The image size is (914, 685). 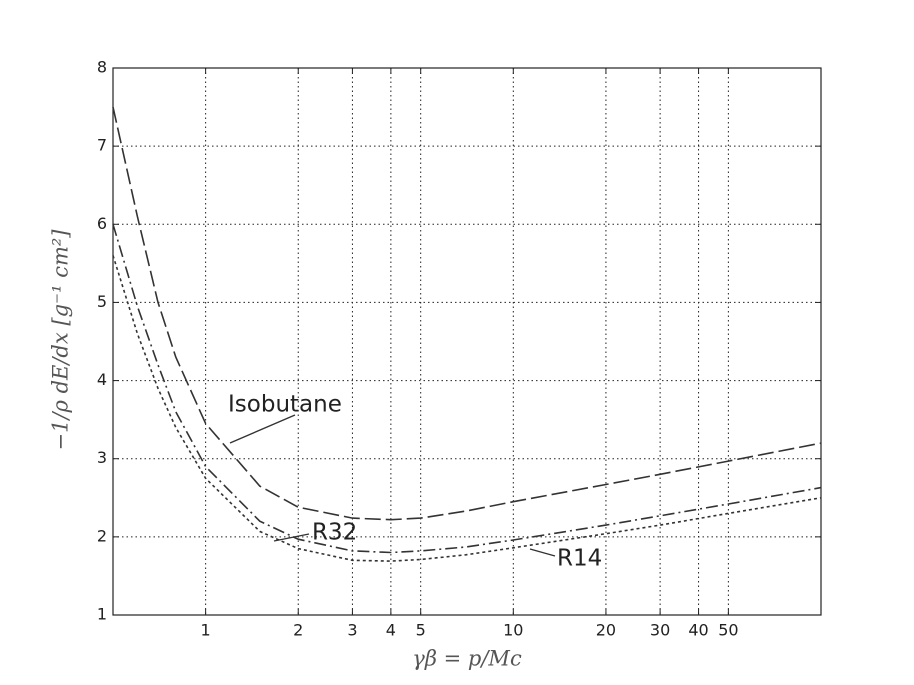 What do you see at coordinates (391, 630) in the screenshot?
I see `x-tick-label: 4` at bounding box center [391, 630].